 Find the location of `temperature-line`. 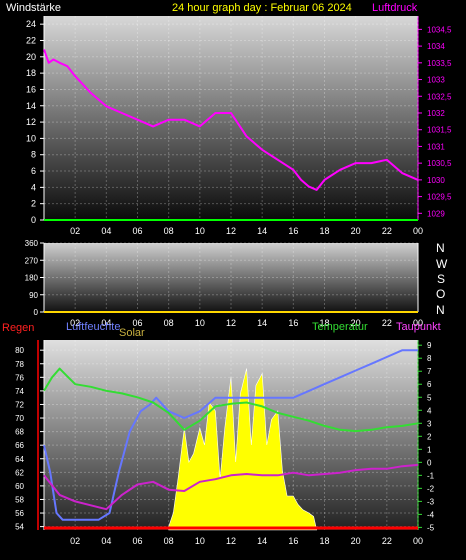

temperature-line is located at coordinates (231, 400).